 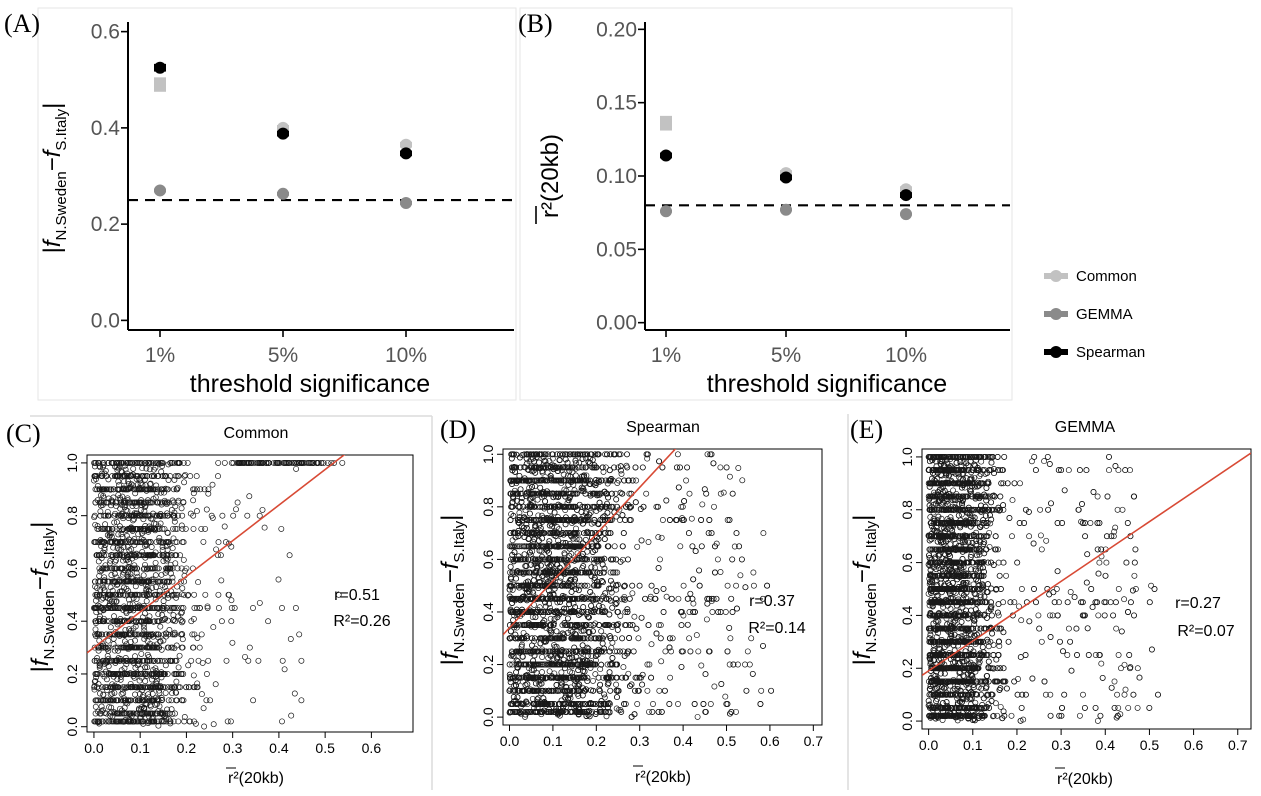 I want to click on chart-c-plot-box, so click(x=250, y=593).